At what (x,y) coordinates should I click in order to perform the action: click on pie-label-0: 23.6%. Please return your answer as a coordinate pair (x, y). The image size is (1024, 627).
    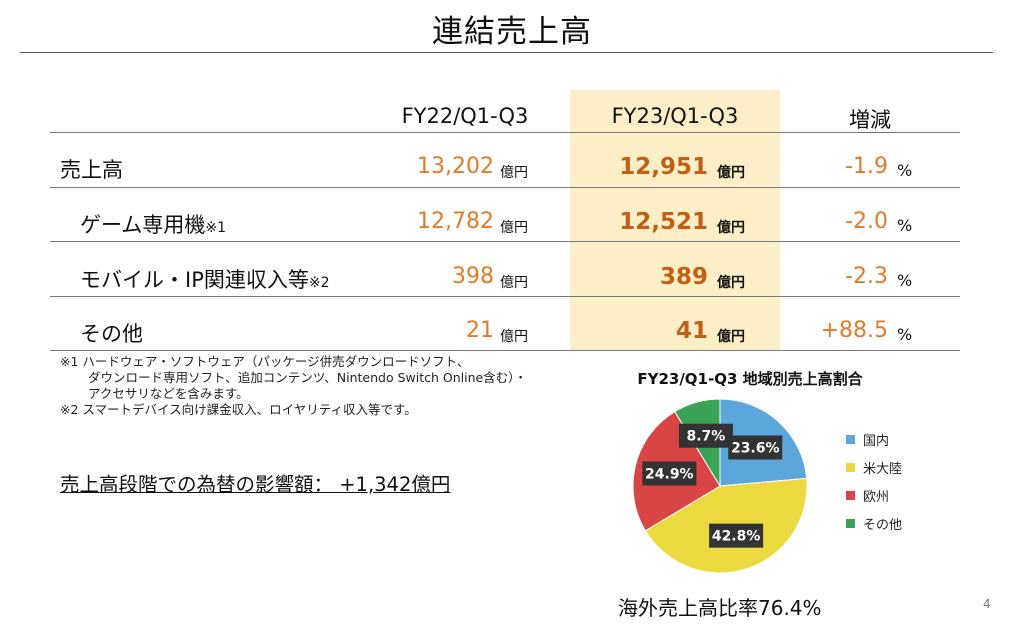
    Looking at the image, I should click on (755, 449).